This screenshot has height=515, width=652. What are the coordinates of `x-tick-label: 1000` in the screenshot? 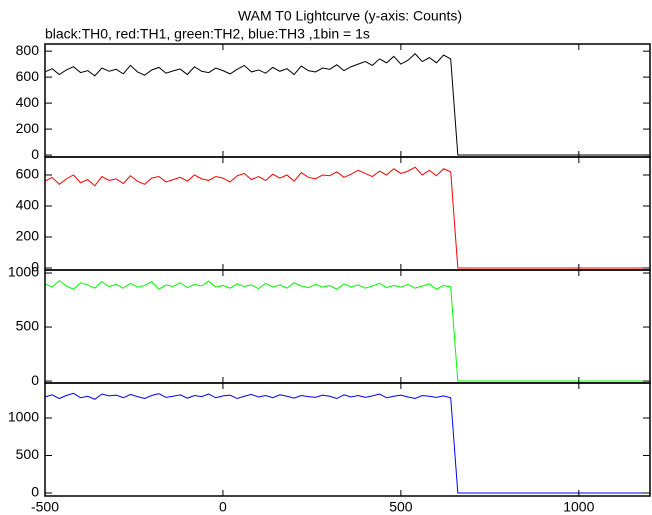 It's located at (578, 507).